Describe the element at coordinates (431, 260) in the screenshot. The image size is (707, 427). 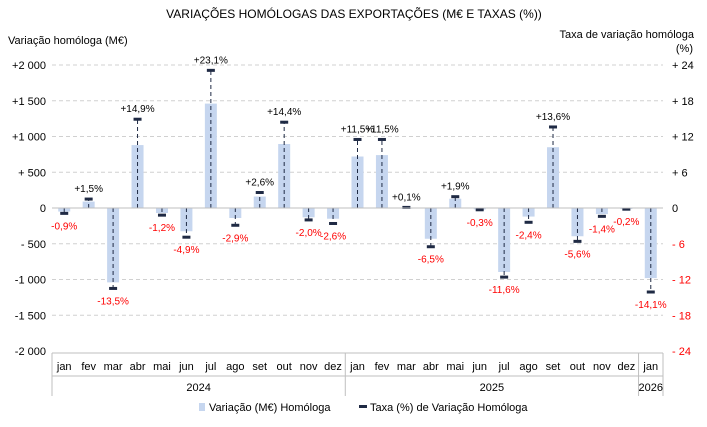
I see `rate-data-label: -6,5%` at that location.